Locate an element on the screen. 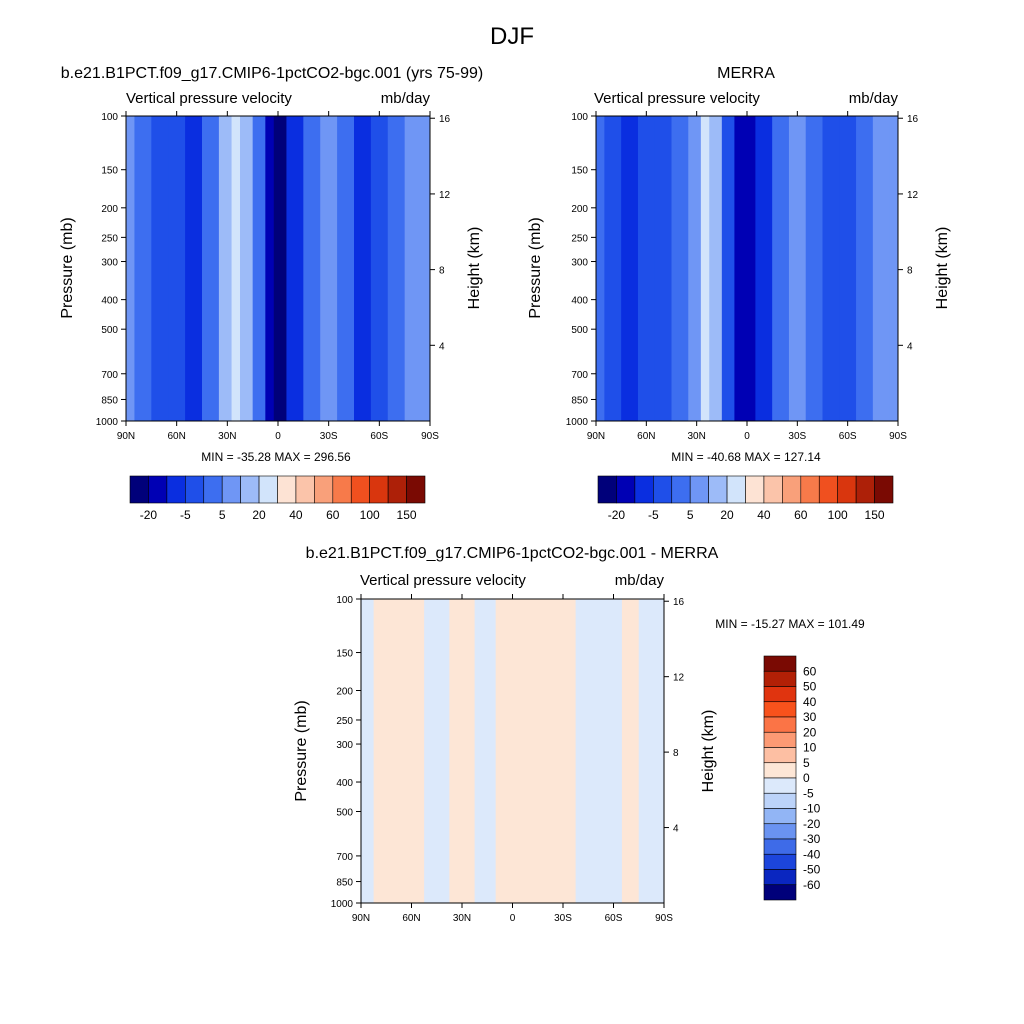 The width and height of the screenshot is (1024, 1024). colorbar-label: 5 is located at coordinates (222, 515).